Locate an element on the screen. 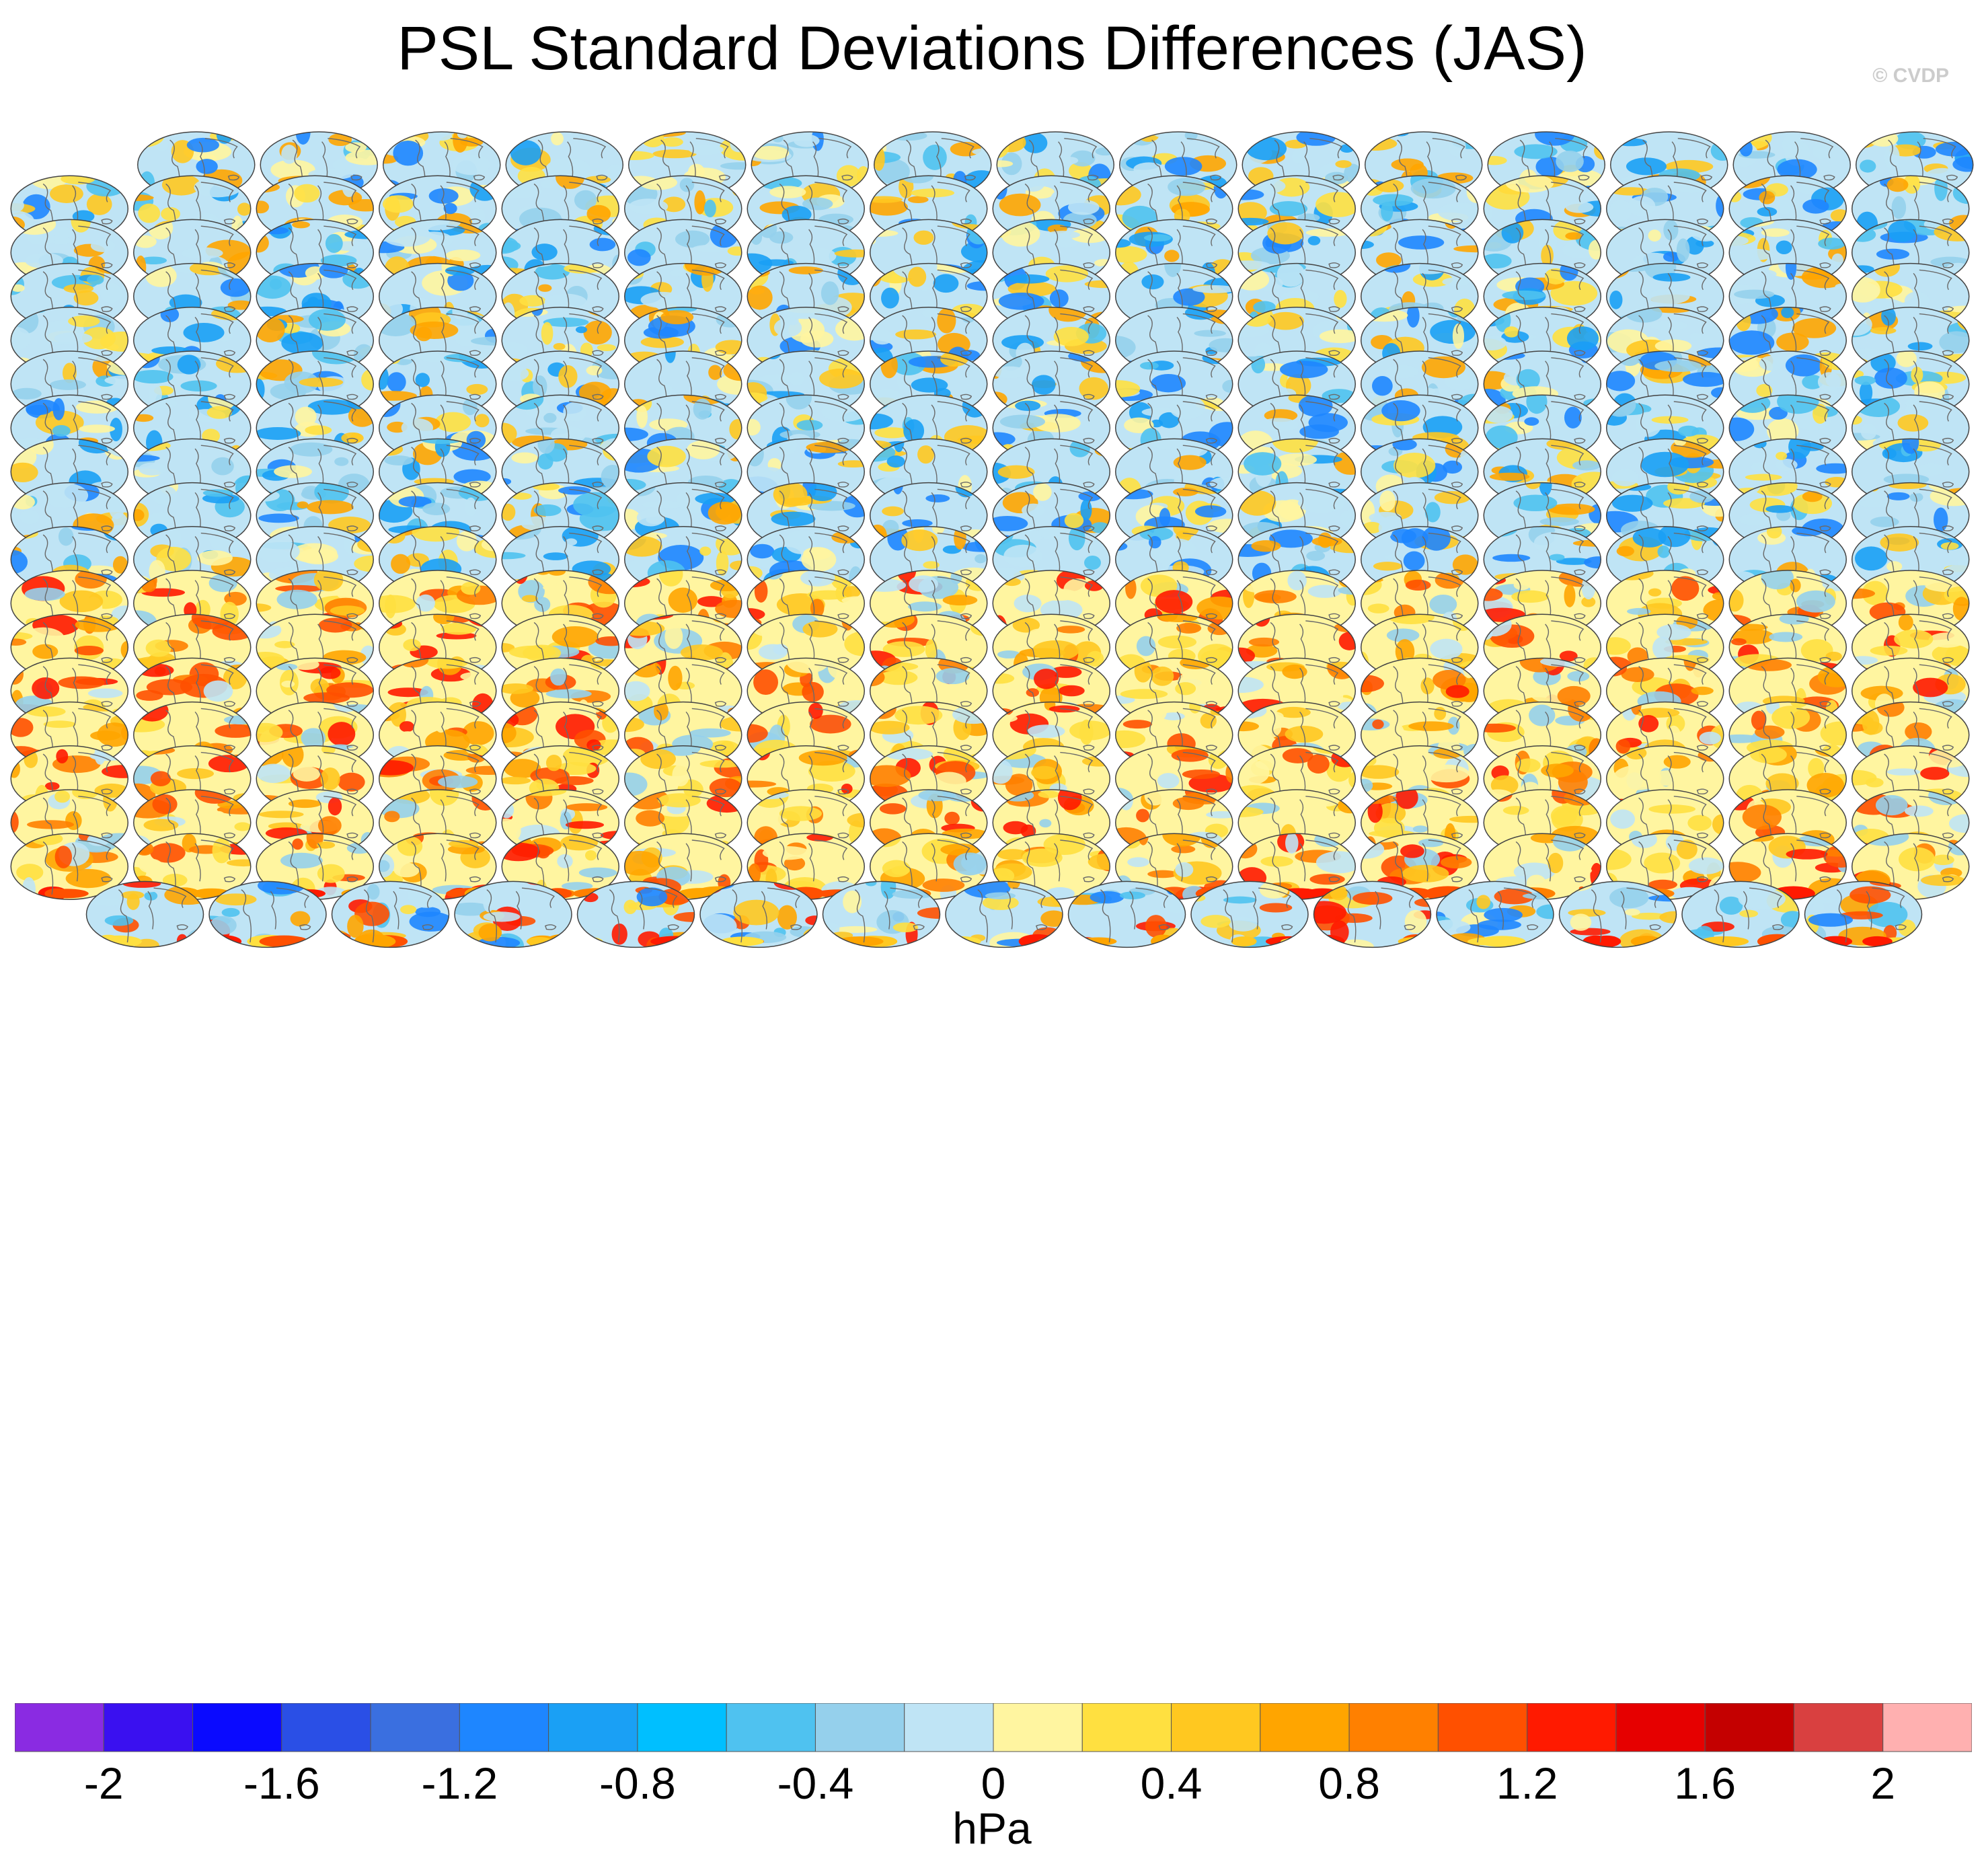  colorbar-tick-label: -1.6 is located at coordinates (281, 1781).